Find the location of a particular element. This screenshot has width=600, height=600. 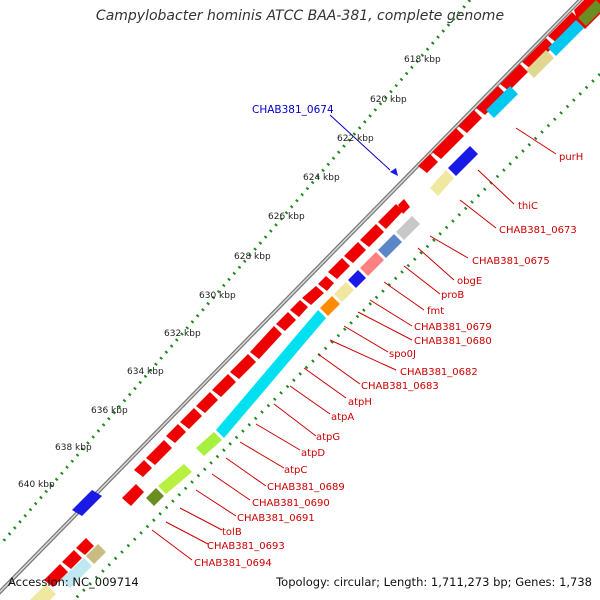

gene-label: CHAB381_0683 is located at coordinates (400, 386).